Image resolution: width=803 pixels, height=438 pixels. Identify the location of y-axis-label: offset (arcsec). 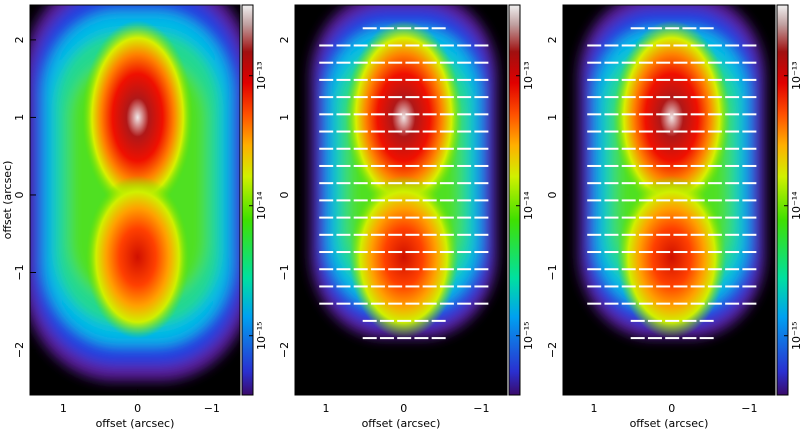
(7, 200).